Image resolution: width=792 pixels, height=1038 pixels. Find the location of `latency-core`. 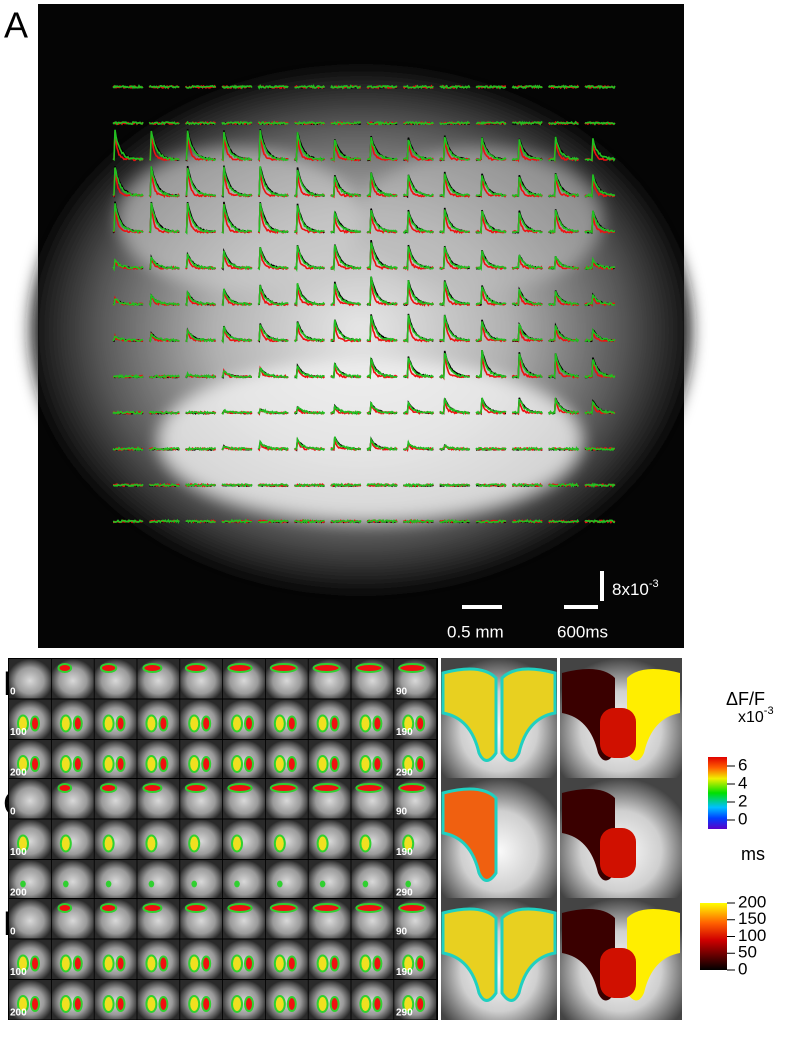

latency-core is located at coordinates (618, 733).